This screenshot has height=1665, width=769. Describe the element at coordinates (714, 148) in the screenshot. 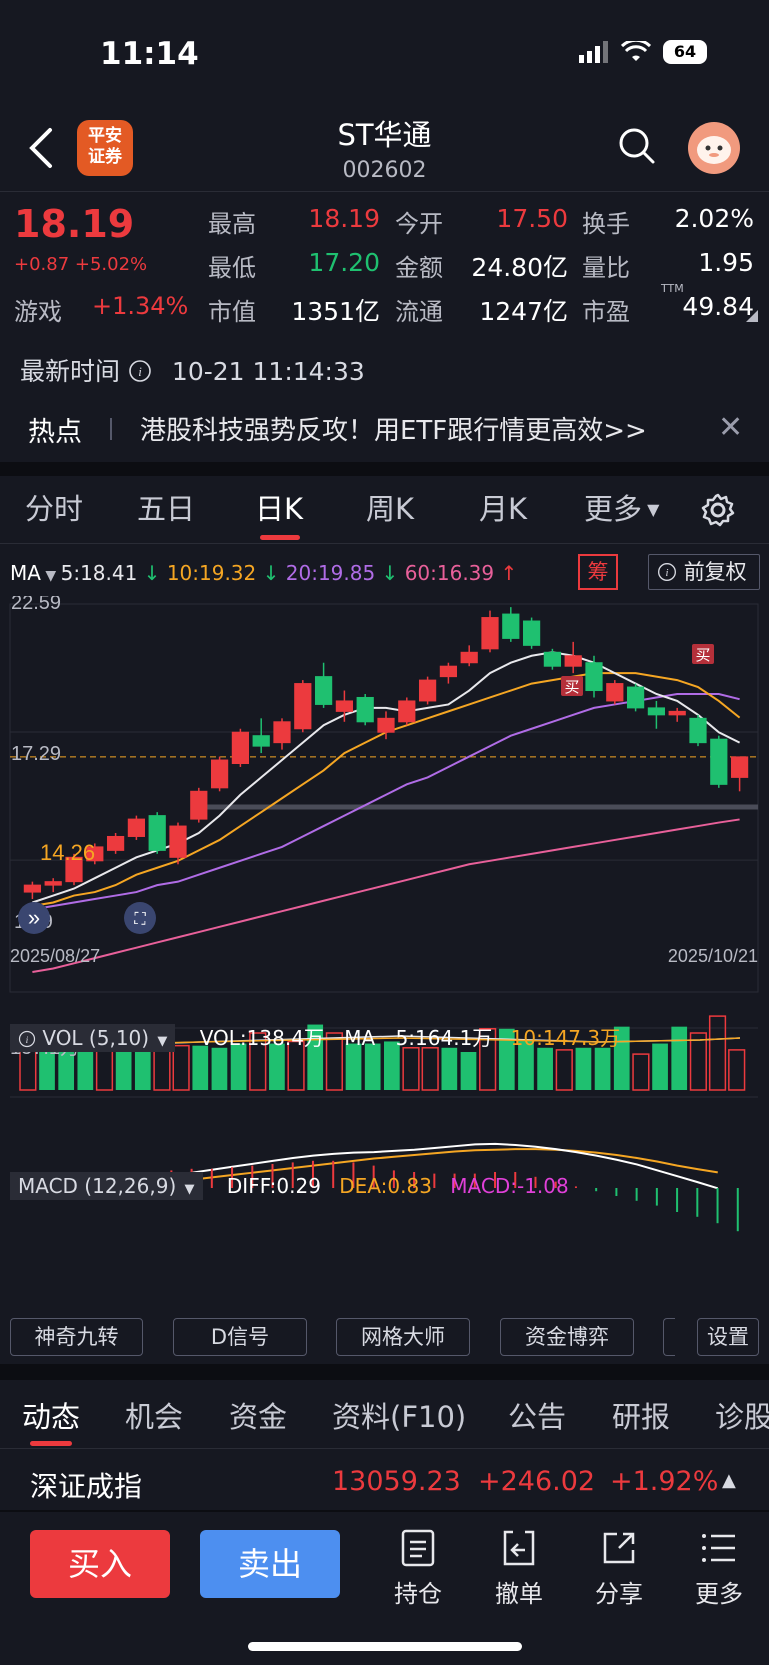

I see `user-avatar` at that location.